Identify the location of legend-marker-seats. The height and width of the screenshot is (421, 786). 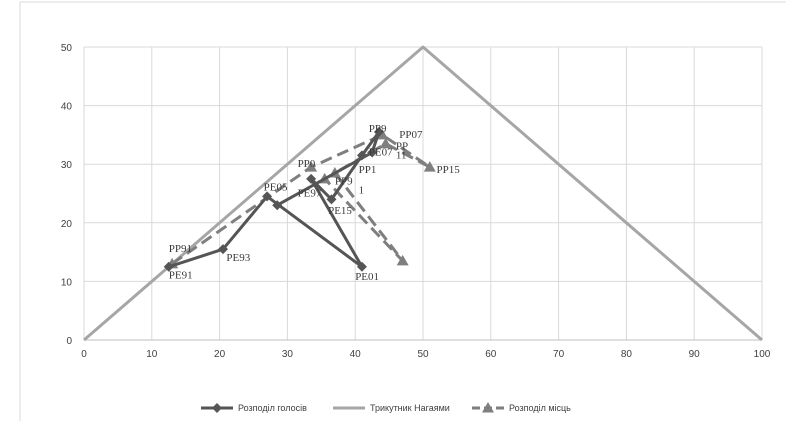
(488, 407).